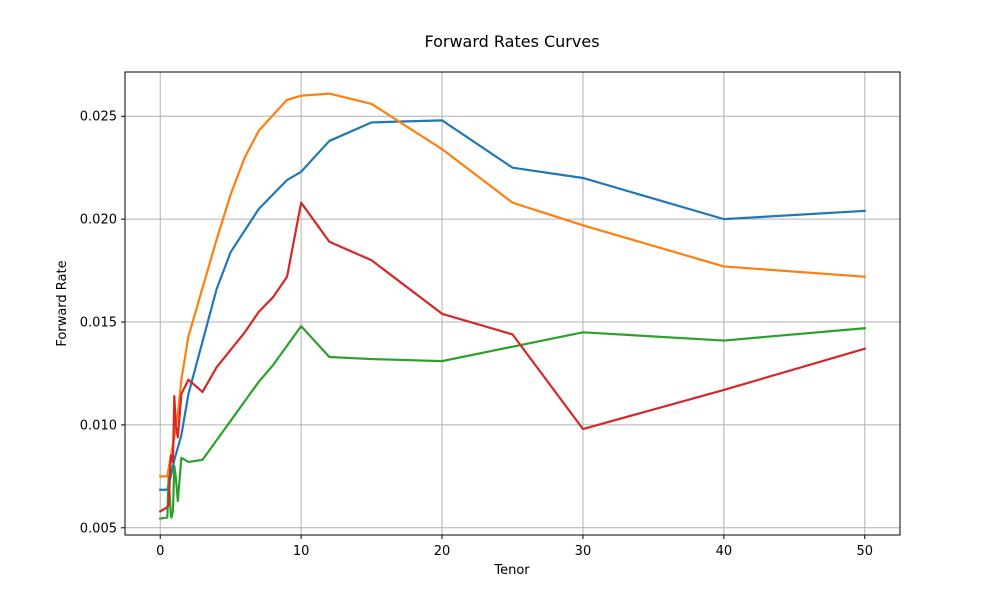  I want to click on x-tick-label: 10, so click(301, 551).